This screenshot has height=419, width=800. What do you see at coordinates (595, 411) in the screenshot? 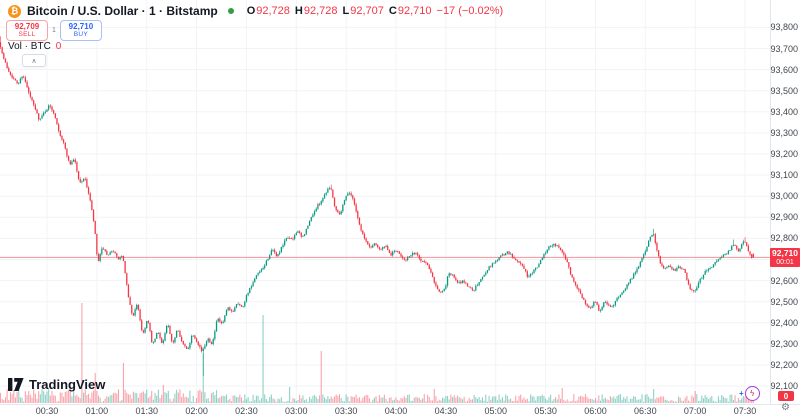
I see `time-axis-label: 06:00` at bounding box center [595, 411].